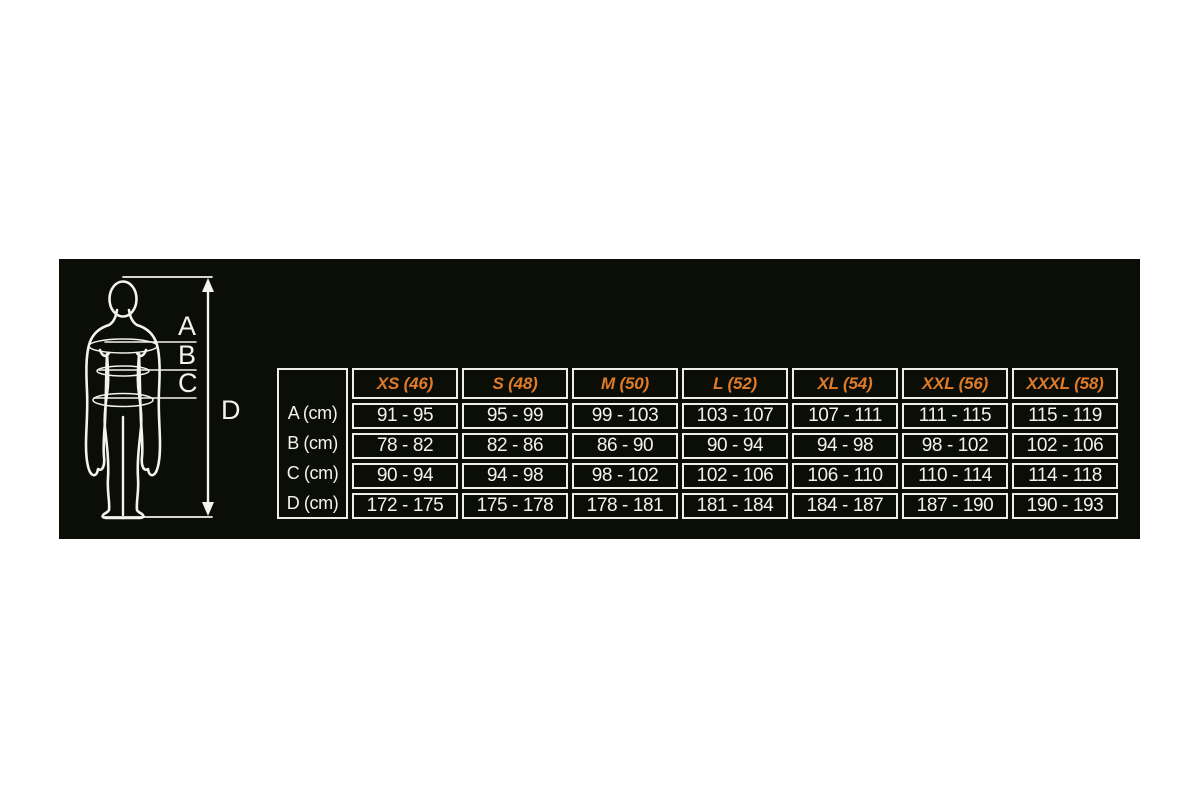 This screenshot has height=800, width=1200. Describe the element at coordinates (955, 446) in the screenshot. I see `size-cell-b-xxl: 98 - 102` at that location.